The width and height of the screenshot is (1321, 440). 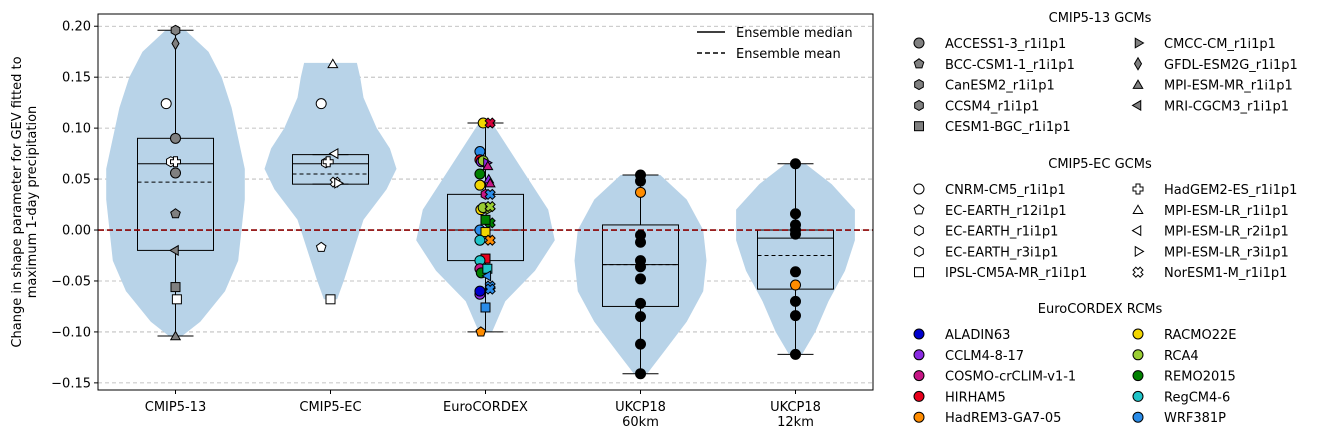 I want to click on legend-entry: MRI-CGCM3_r1i1p1, so click(x=1210, y=106).